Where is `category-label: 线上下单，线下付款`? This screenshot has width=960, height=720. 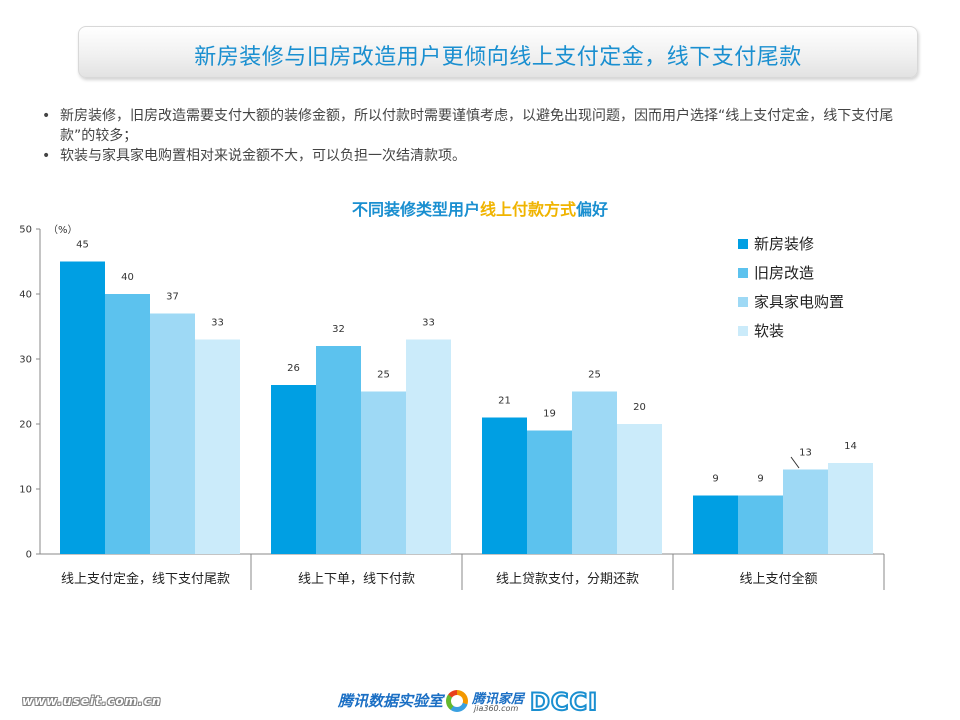 category-label: 线上下单，线下付款 is located at coordinates (356, 579).